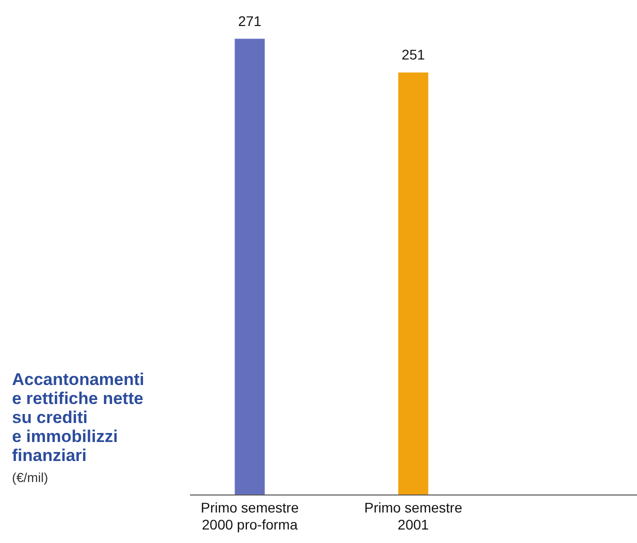 The width and height of the screenshot is (637, 543). I want to click on text: Accantonamenti e rettifiche nette su crediti e immobilizzi finanziari, so click(78, 417).